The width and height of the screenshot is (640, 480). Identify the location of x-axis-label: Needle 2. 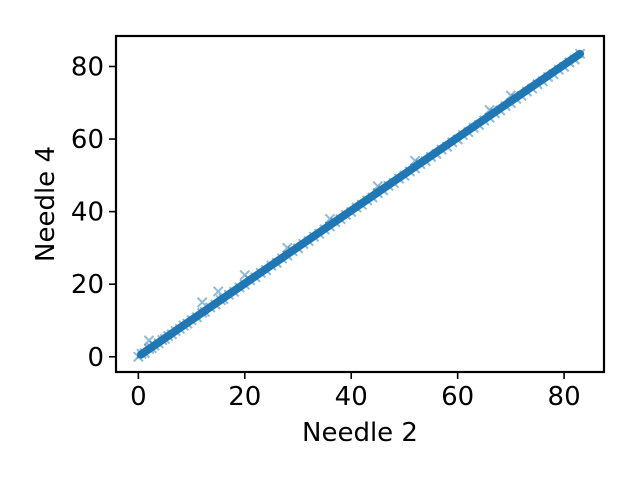
(360, 433).